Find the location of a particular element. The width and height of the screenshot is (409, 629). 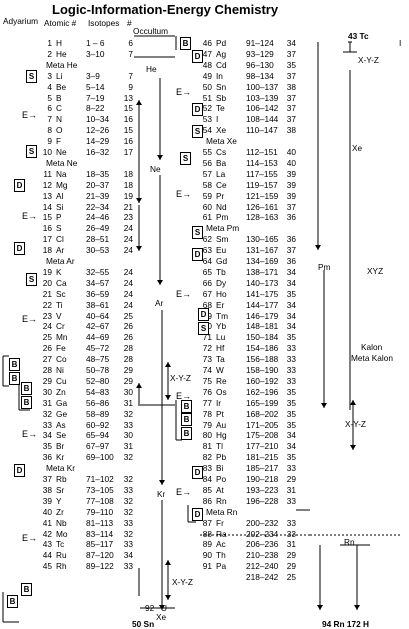

isotope-count: 37 is located at coordinates (291, 97).